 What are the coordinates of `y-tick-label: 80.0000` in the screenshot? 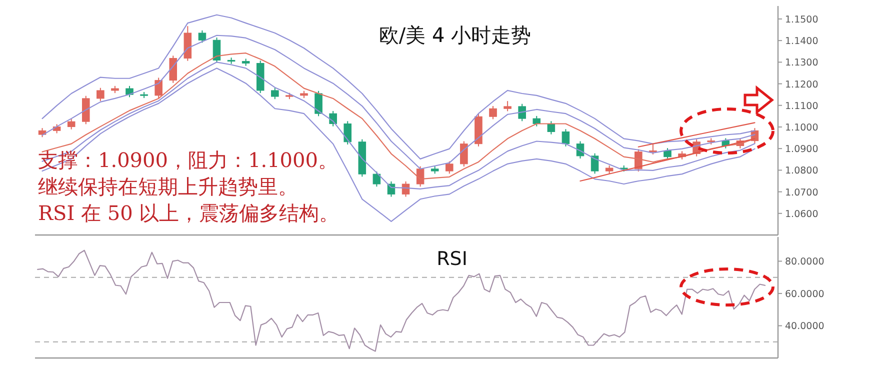 It's located at (804, 262).